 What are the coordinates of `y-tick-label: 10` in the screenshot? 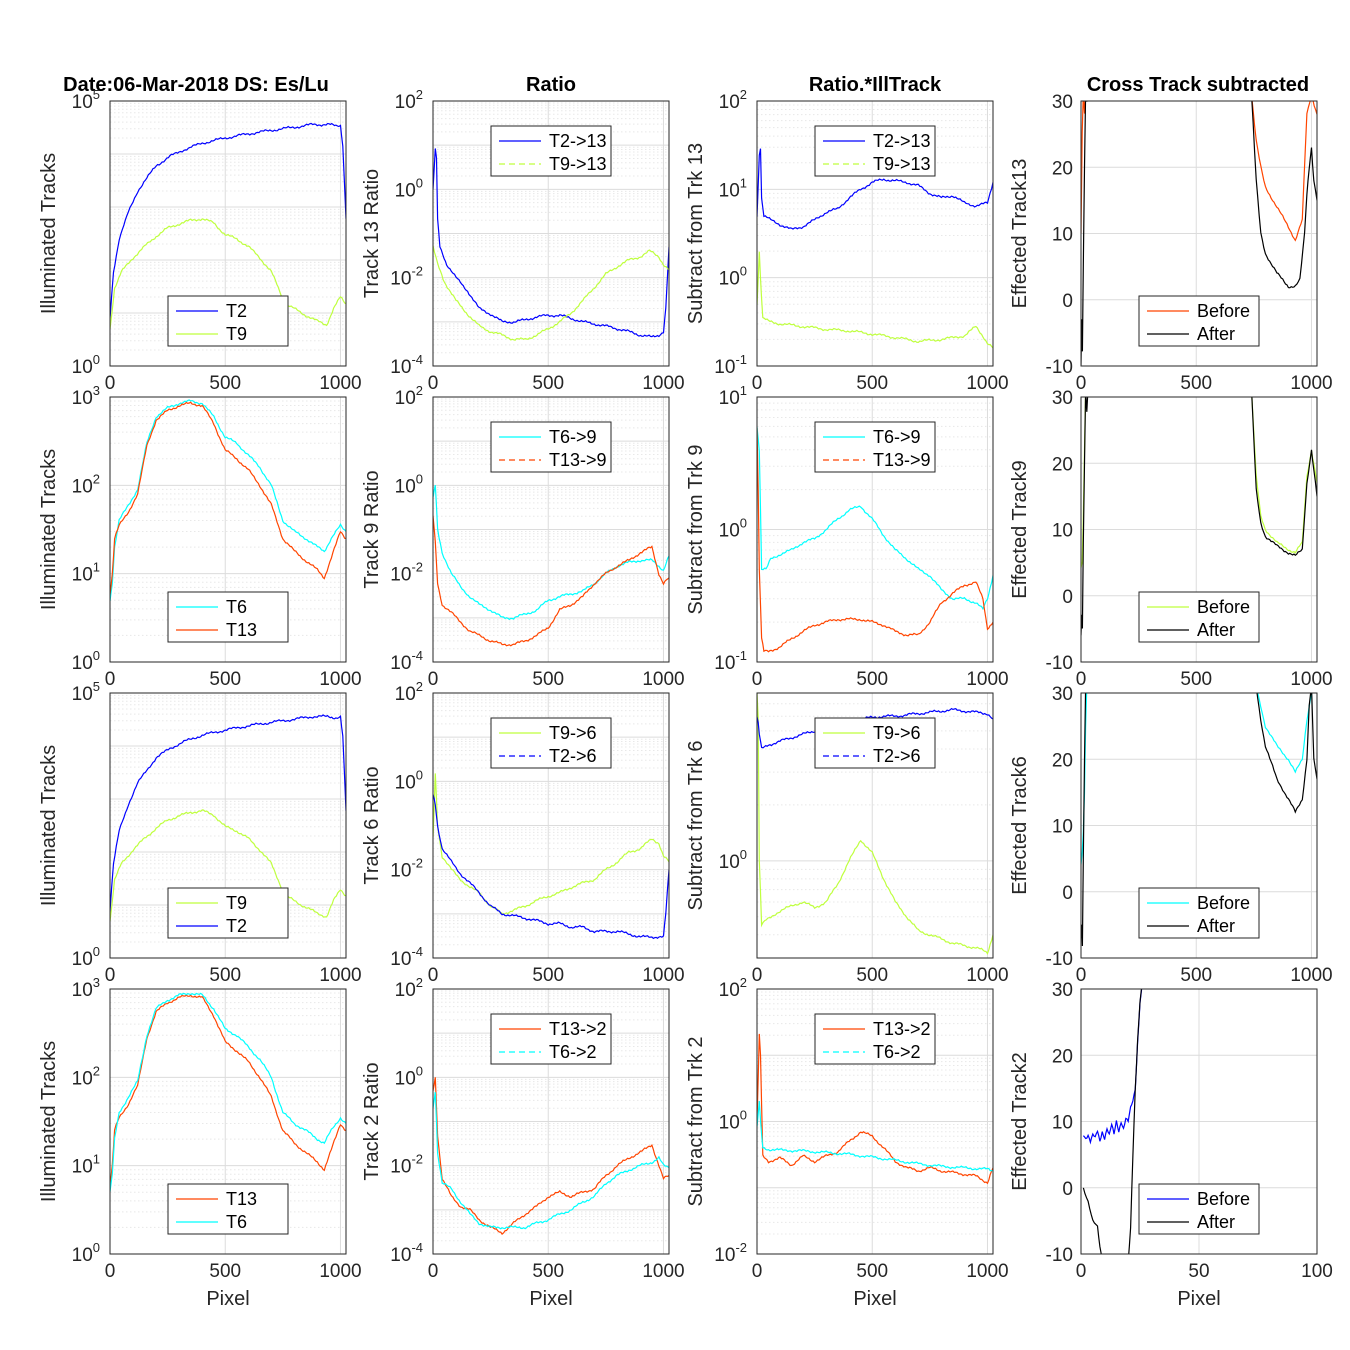 It's located at (1062, 531).